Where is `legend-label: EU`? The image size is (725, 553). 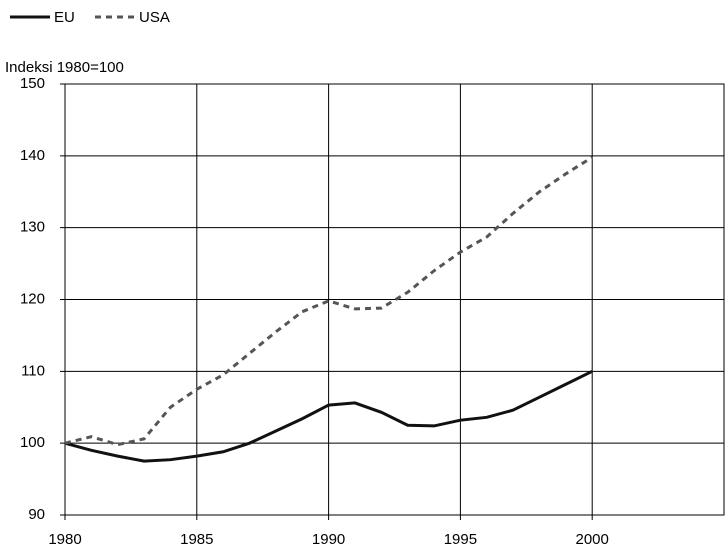 legend-label: EU is located at coordinates (64, 17).